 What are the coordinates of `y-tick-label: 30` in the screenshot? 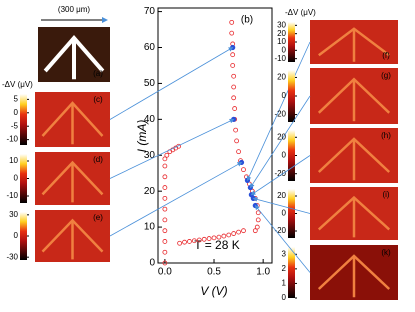 It's located at (150, 155).